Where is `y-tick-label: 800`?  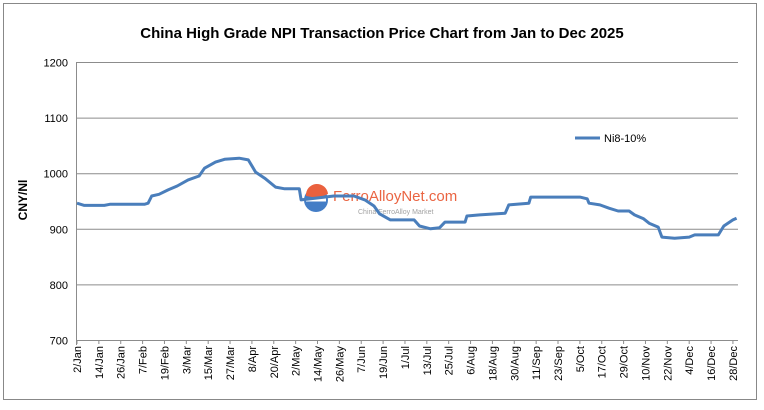 y-tick-label: 800 is located at coordinates (59, 286).